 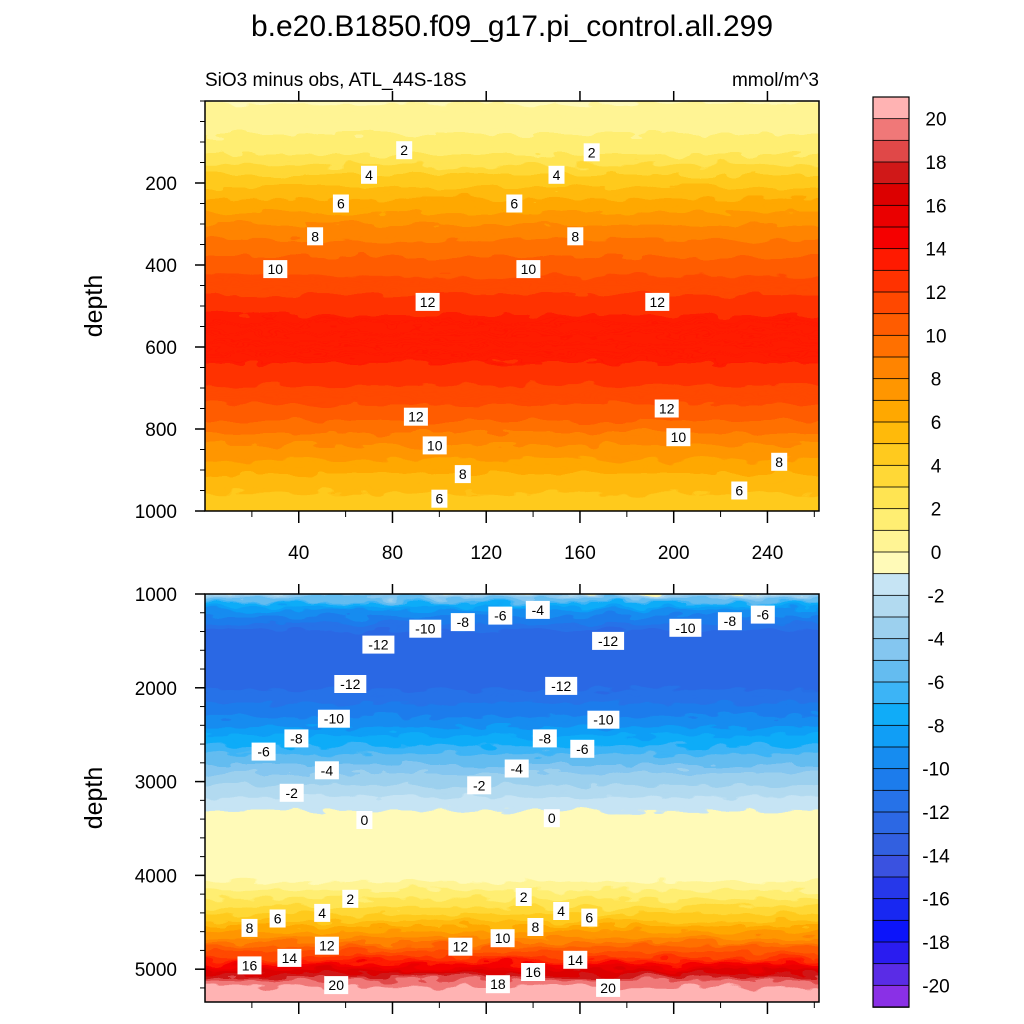 I want to click on contour-label: 6, so click(x=440, y=499).